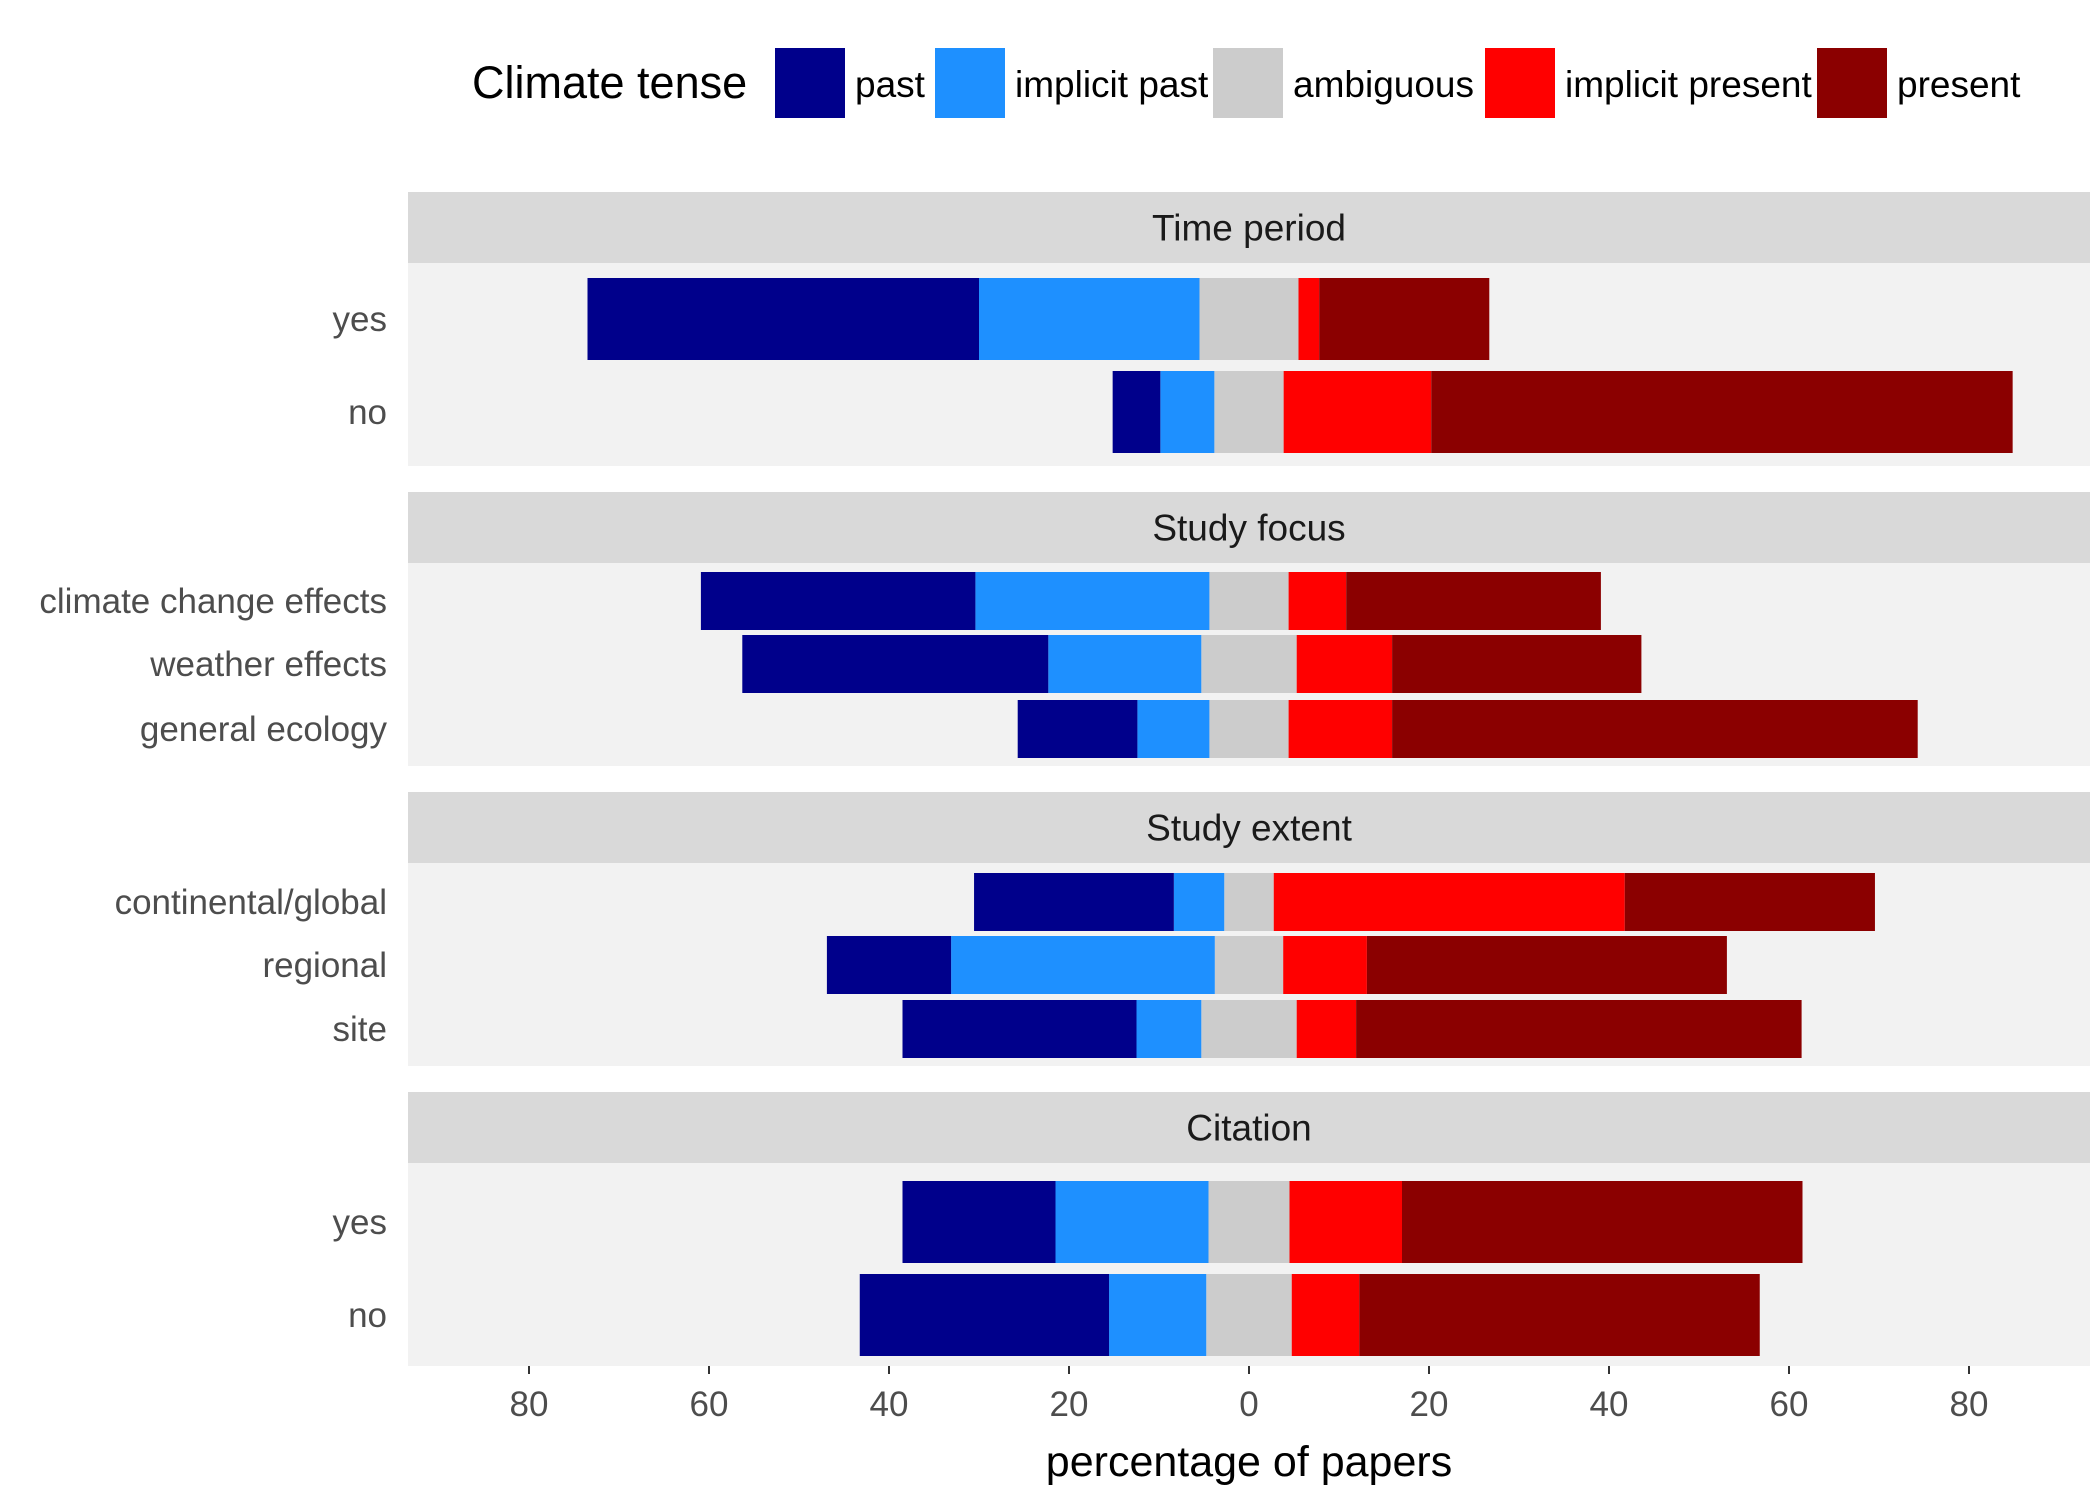  Describe the element at coordinates (1173, 729) in the screenshot. I see `bar-segment-study-focus-general-ecology-implicit-past` at that location.